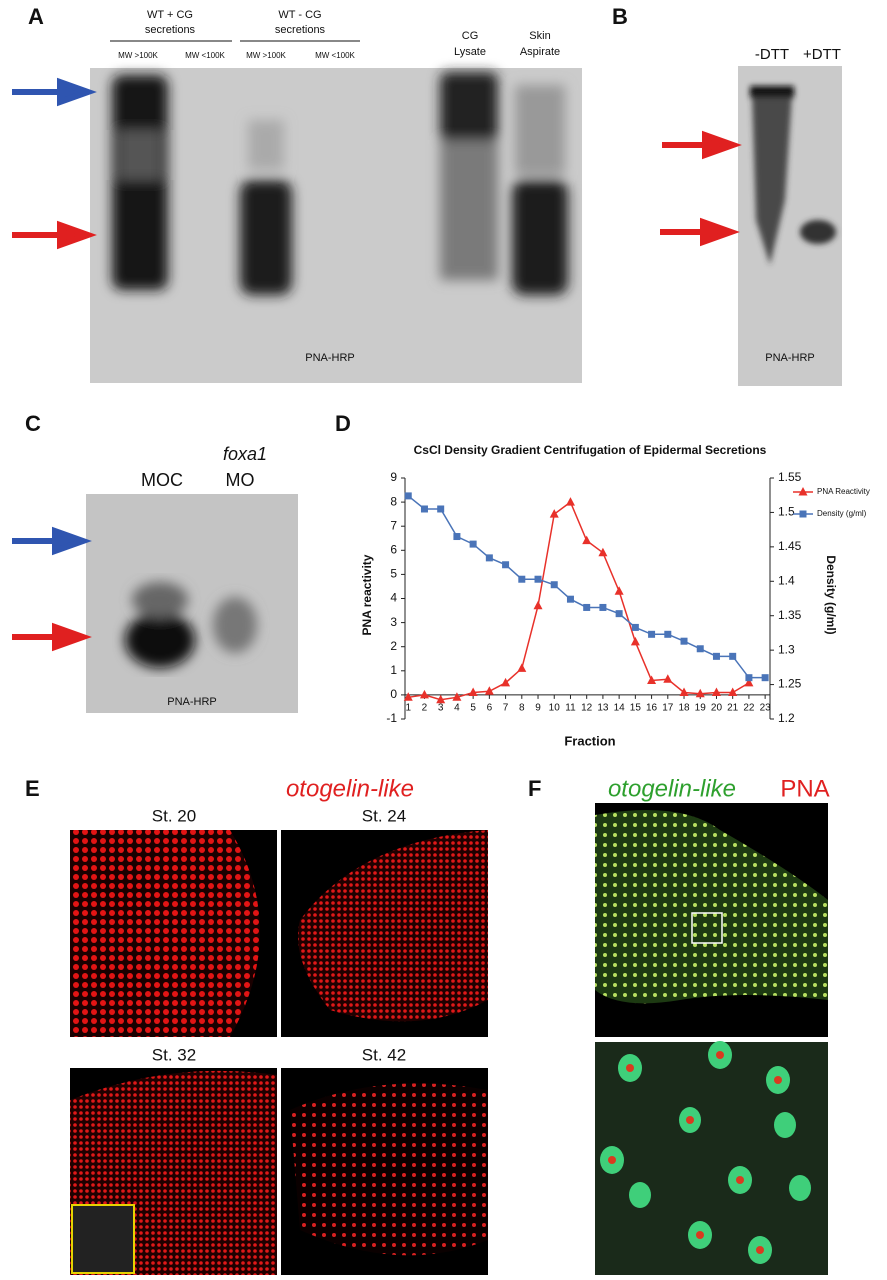 This screenshot has width=887, height=1280. What do you see at coordinates (620, 708) in the screenshot?
I see `x-tick-label: 14` at bounding box center [620, 708].